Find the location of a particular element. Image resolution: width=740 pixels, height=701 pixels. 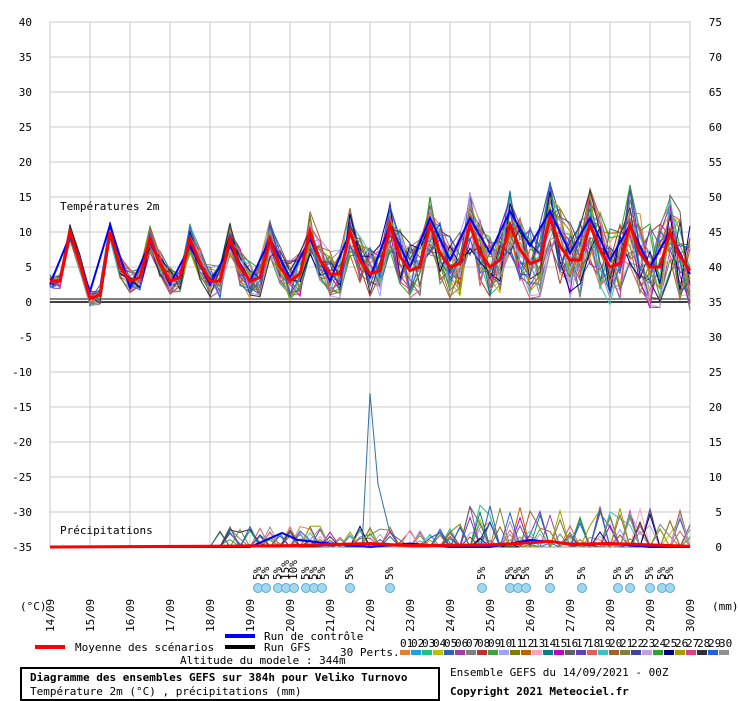

x-tick-label: 28/09 is located at coordinates (610, 615).